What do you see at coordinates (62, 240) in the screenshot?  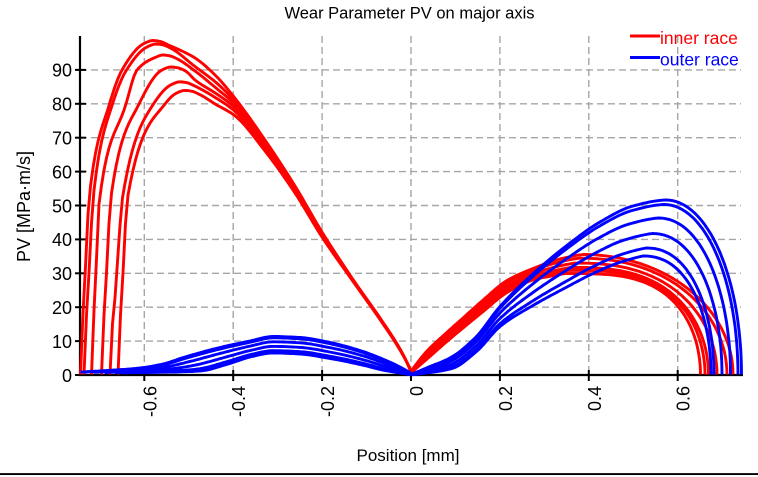 I see `svg-text: 40` at bounding box center [62, 240].